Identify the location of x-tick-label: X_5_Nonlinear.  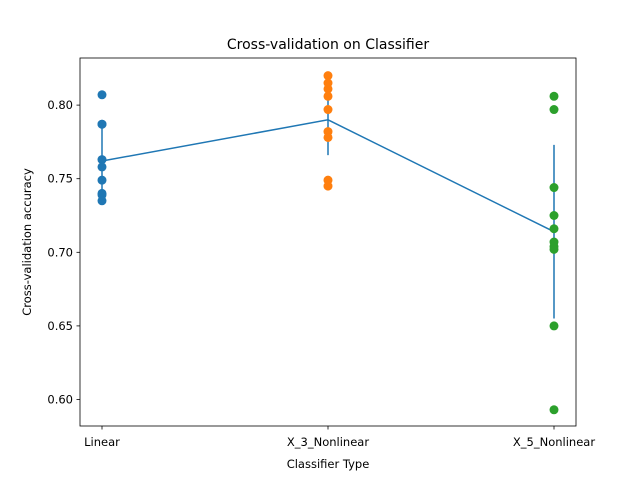
(554, 442).